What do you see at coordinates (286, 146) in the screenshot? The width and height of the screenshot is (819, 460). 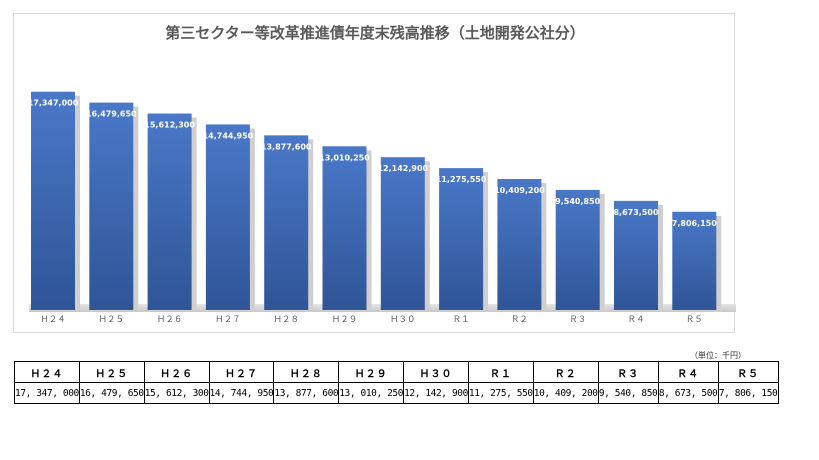 I see `data-label: 13,877,600` at bounding box center [286, 146].